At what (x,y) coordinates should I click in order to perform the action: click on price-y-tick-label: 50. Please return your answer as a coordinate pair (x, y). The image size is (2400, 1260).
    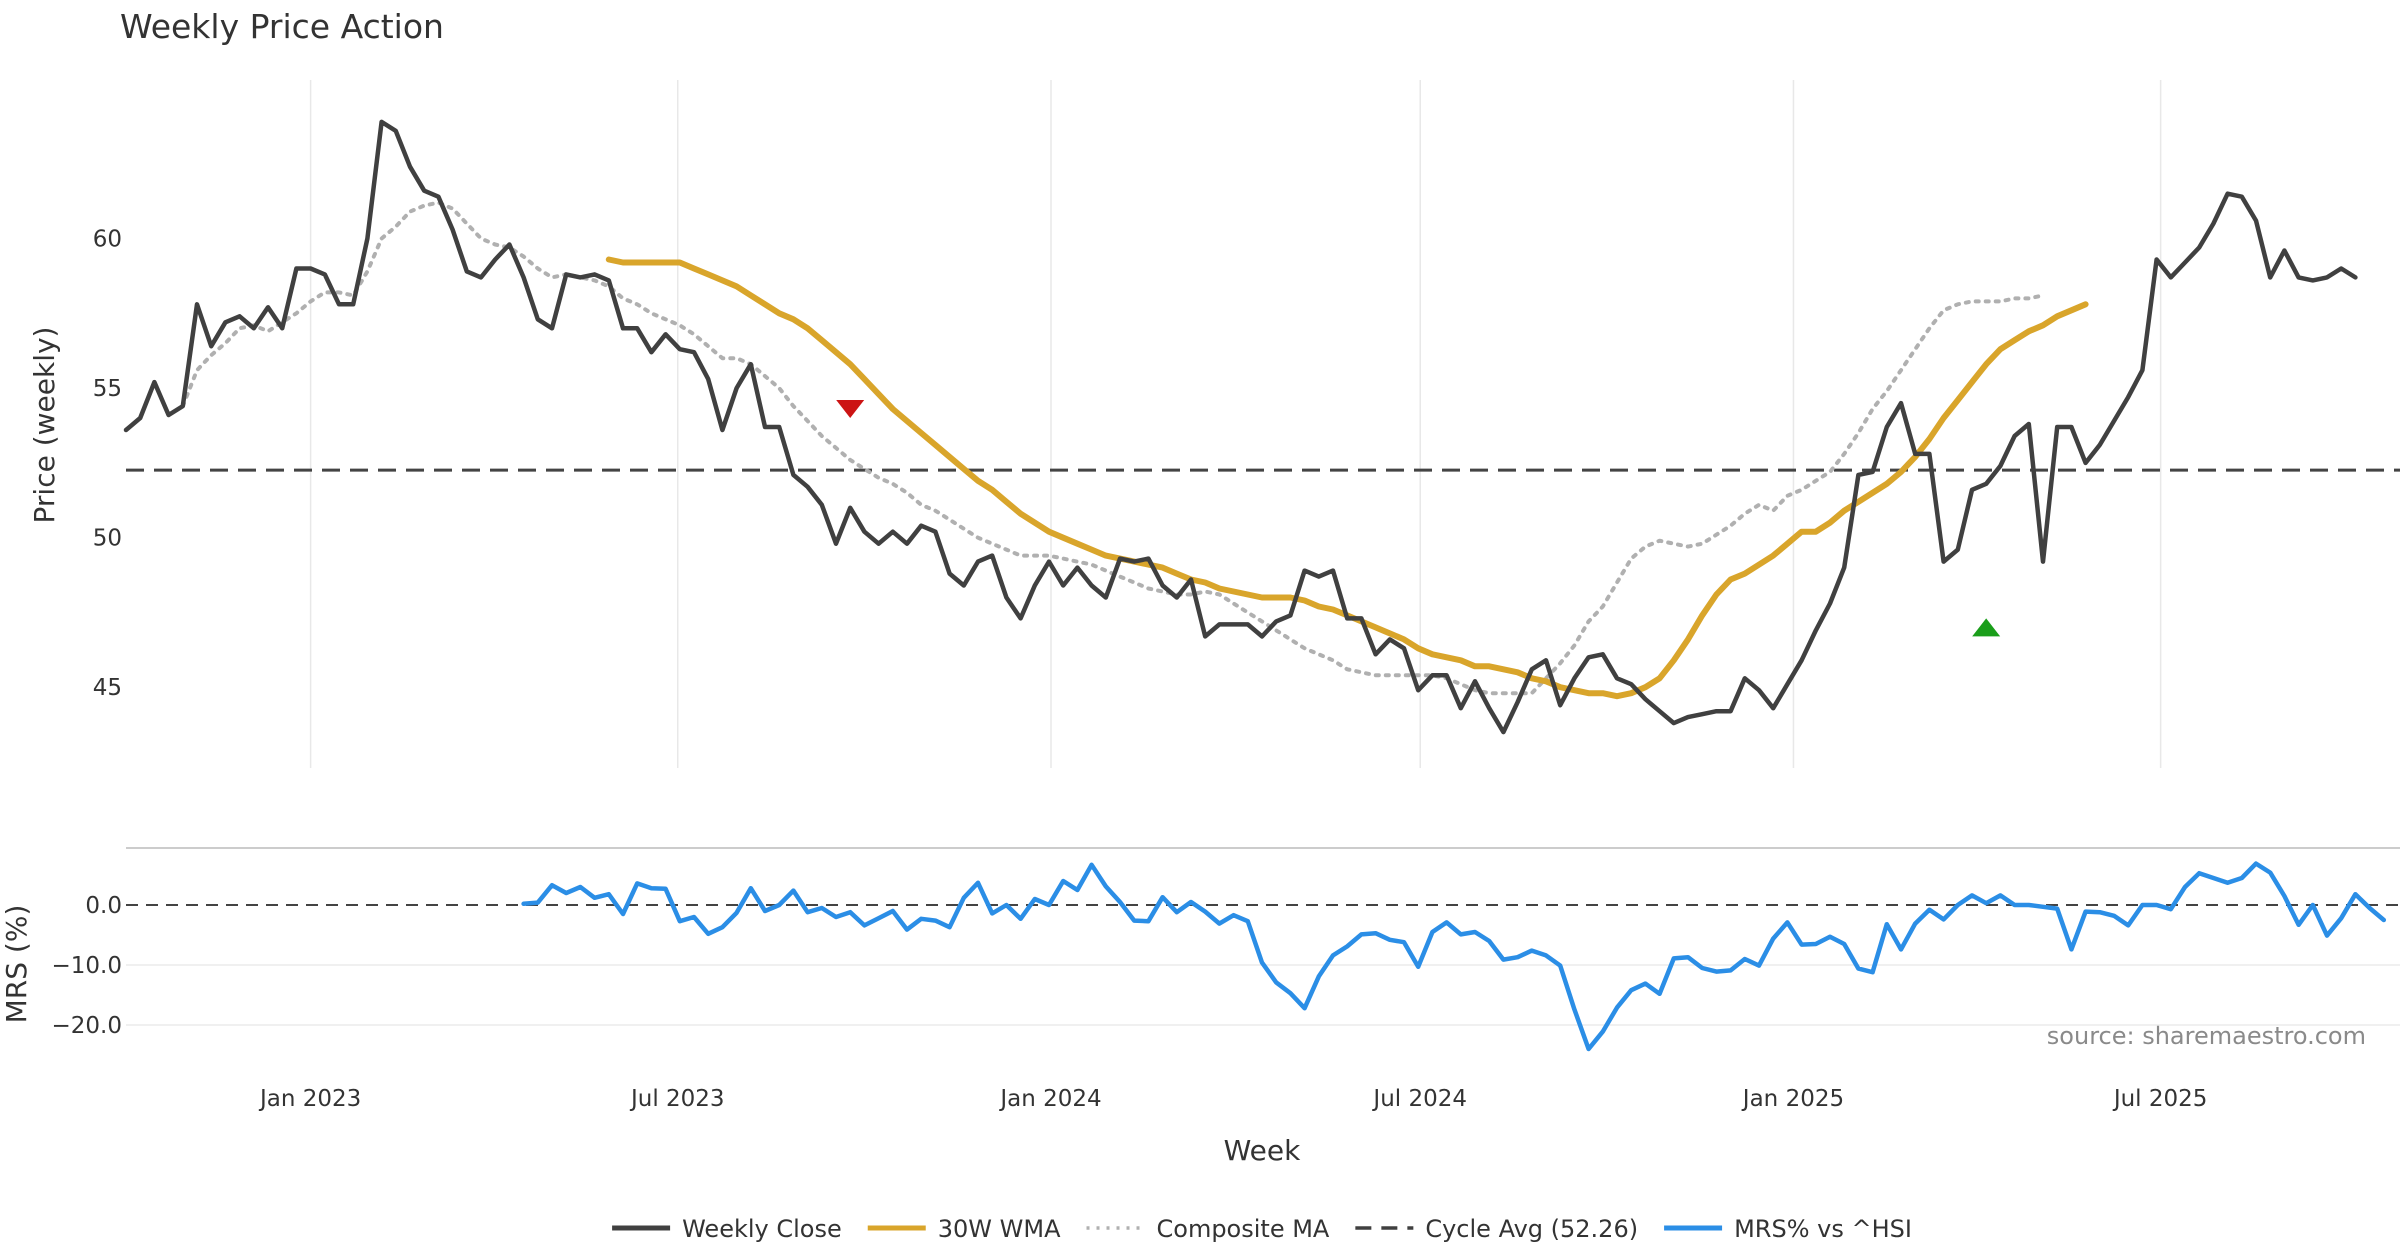
    Looking at the image, I should click on (107, 539).